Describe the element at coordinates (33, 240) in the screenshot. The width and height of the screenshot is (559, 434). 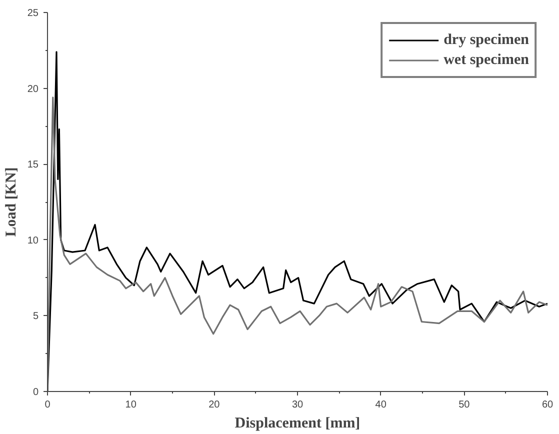
I see `y-tick-label: 10` at that location.